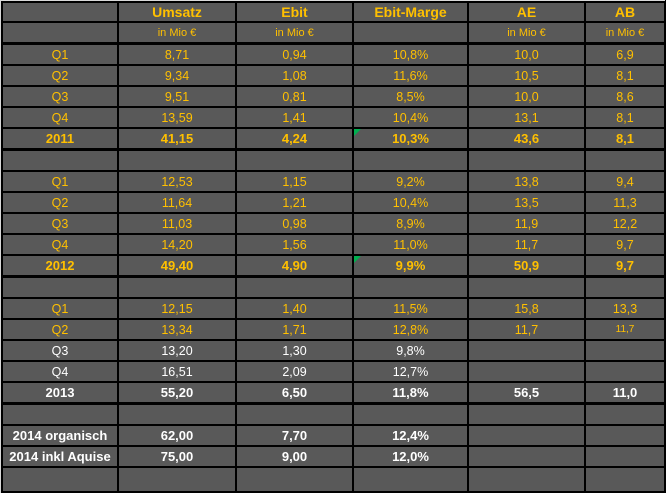 This screenshot has width=666, height=493. Describe the element at coordinates (177, 75) in the screenshot. I see `table-cell: 9,34` at that location.